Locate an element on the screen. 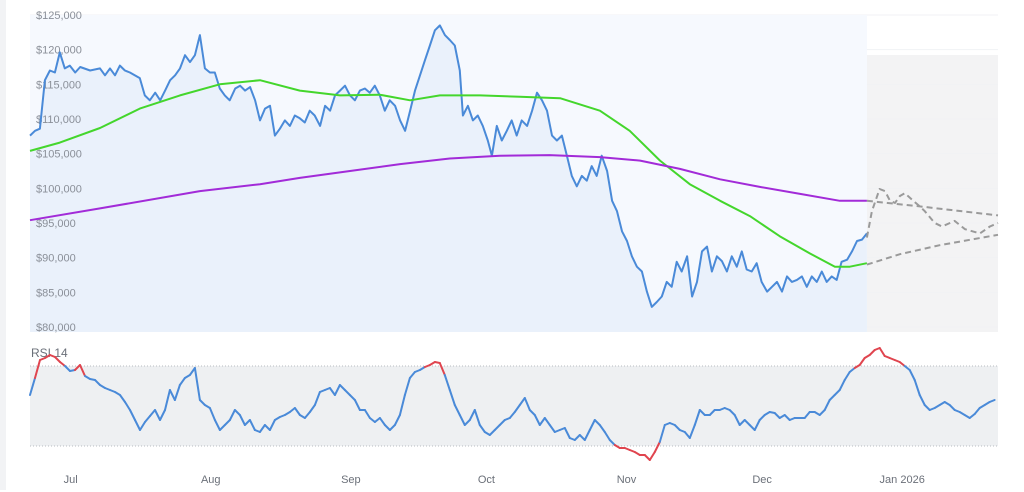 The width and height of the screenshot is (1024, 492). y-tick-label: $120,000 is located at coordinates (59, 51).